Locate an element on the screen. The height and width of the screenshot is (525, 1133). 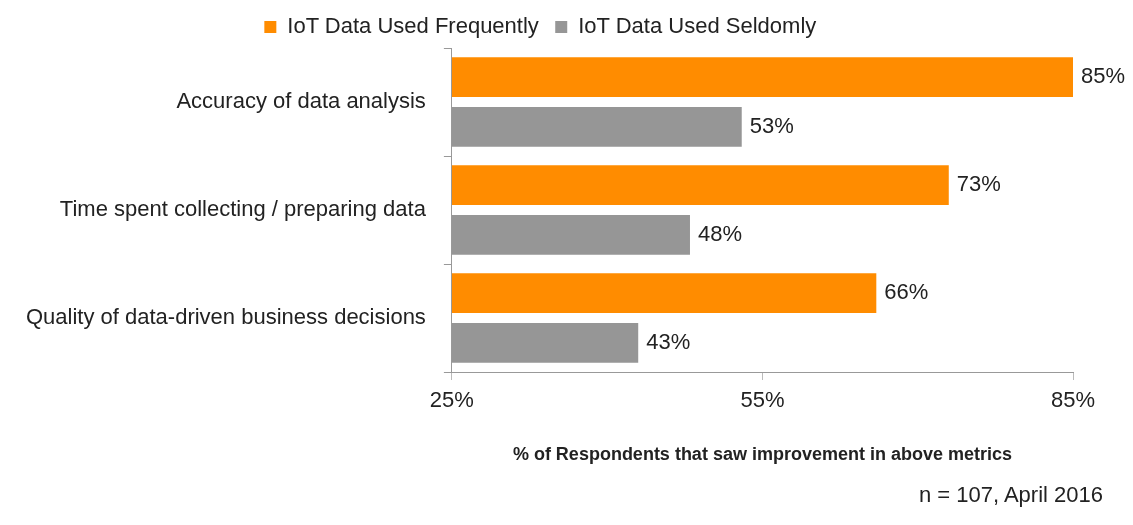
x-axis-title: % of Respondents that saw improvement in above metrics is located at coordinates (762, 454).